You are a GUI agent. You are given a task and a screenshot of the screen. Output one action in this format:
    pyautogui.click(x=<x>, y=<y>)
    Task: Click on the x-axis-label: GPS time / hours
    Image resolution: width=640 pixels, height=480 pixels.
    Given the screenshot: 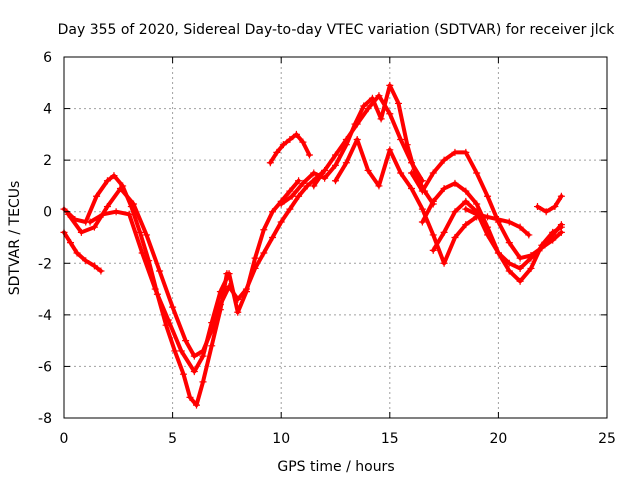 What is the action you would take?
    pyautogui.click(x=335, y=467)
    